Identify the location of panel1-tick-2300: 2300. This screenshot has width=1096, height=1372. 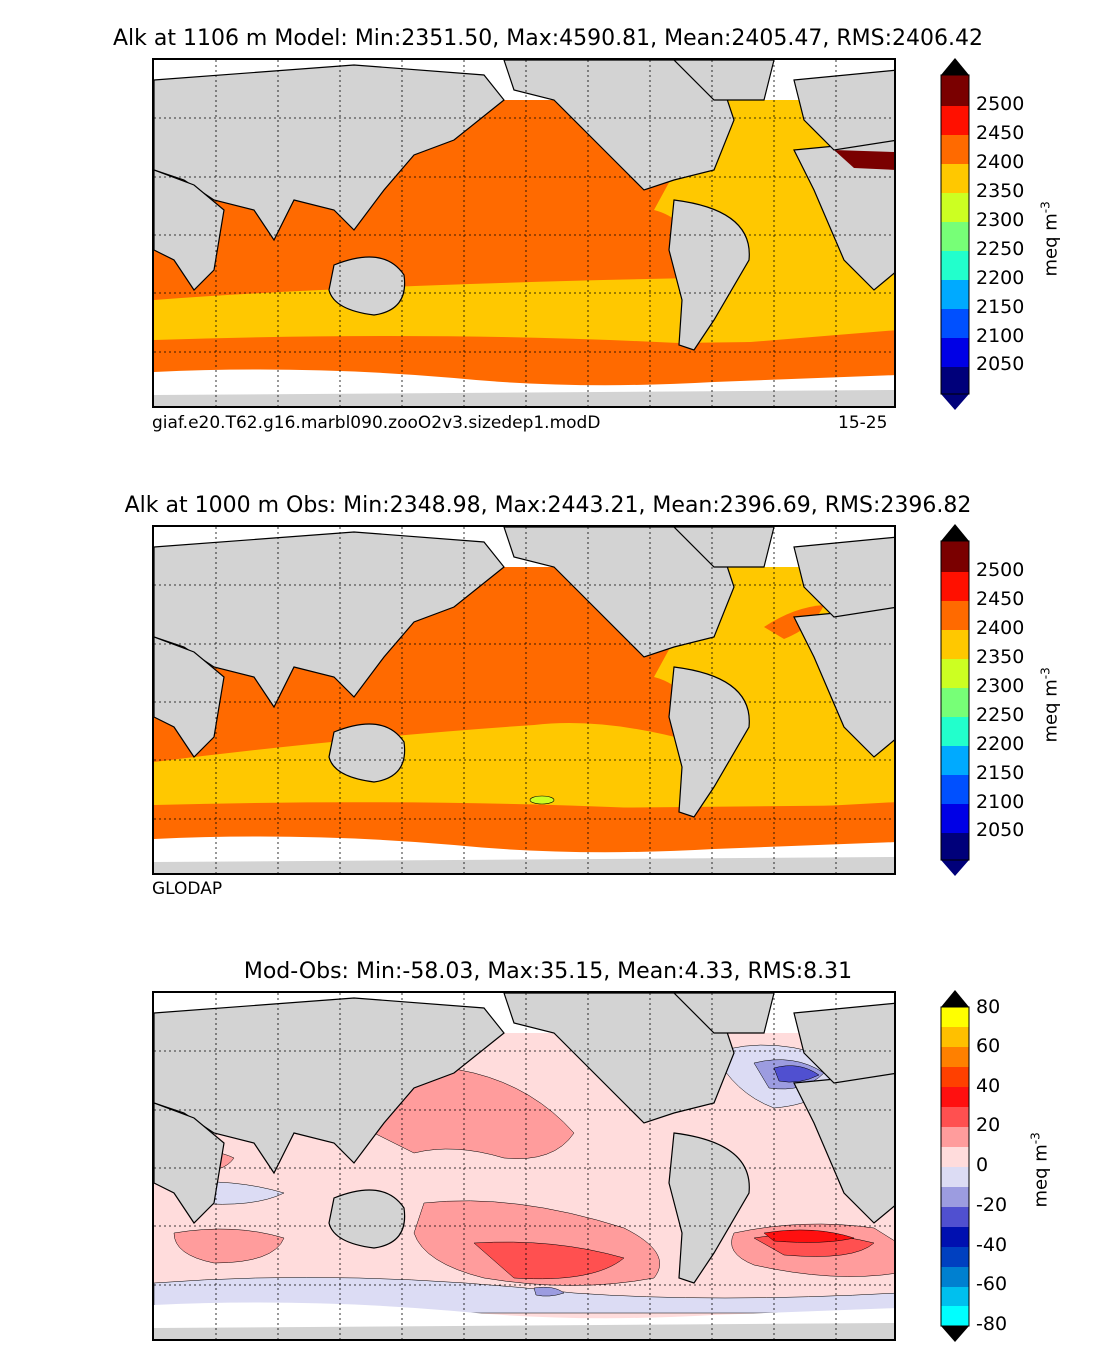
(1000, 220).